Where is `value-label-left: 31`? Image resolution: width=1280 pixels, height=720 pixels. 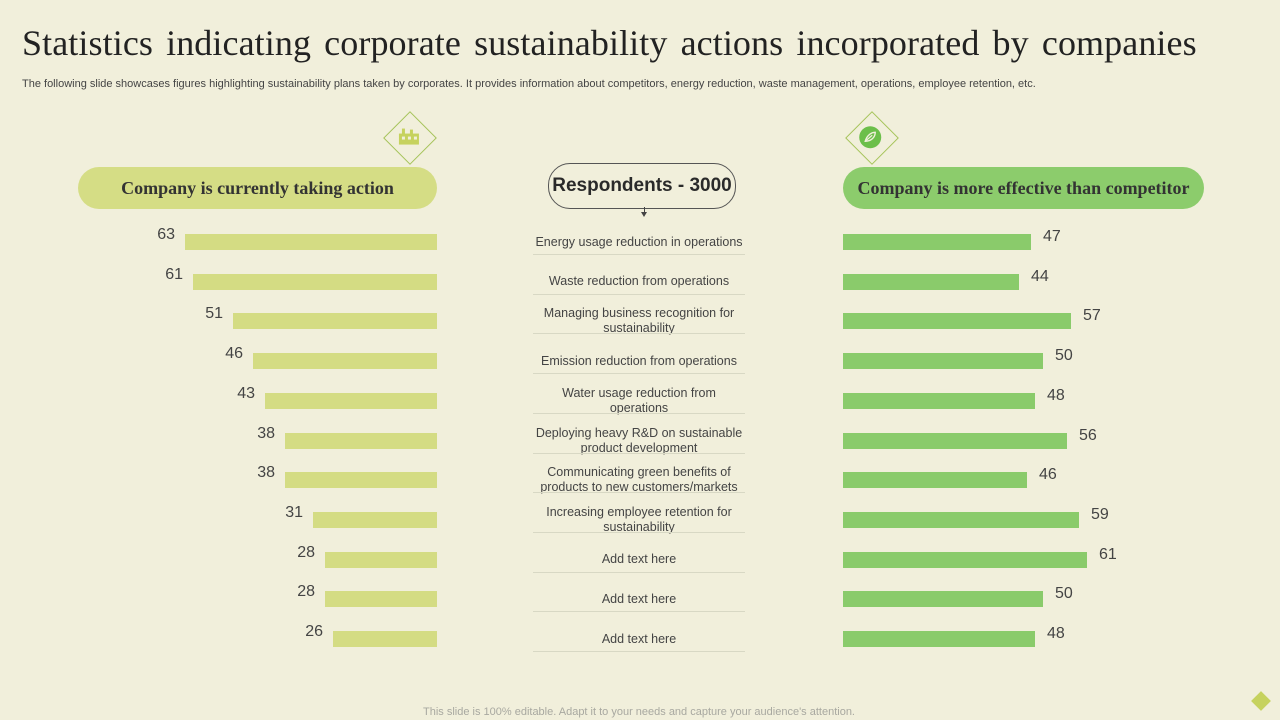 value-label-left: 31 is located at coordinates (294, 512).